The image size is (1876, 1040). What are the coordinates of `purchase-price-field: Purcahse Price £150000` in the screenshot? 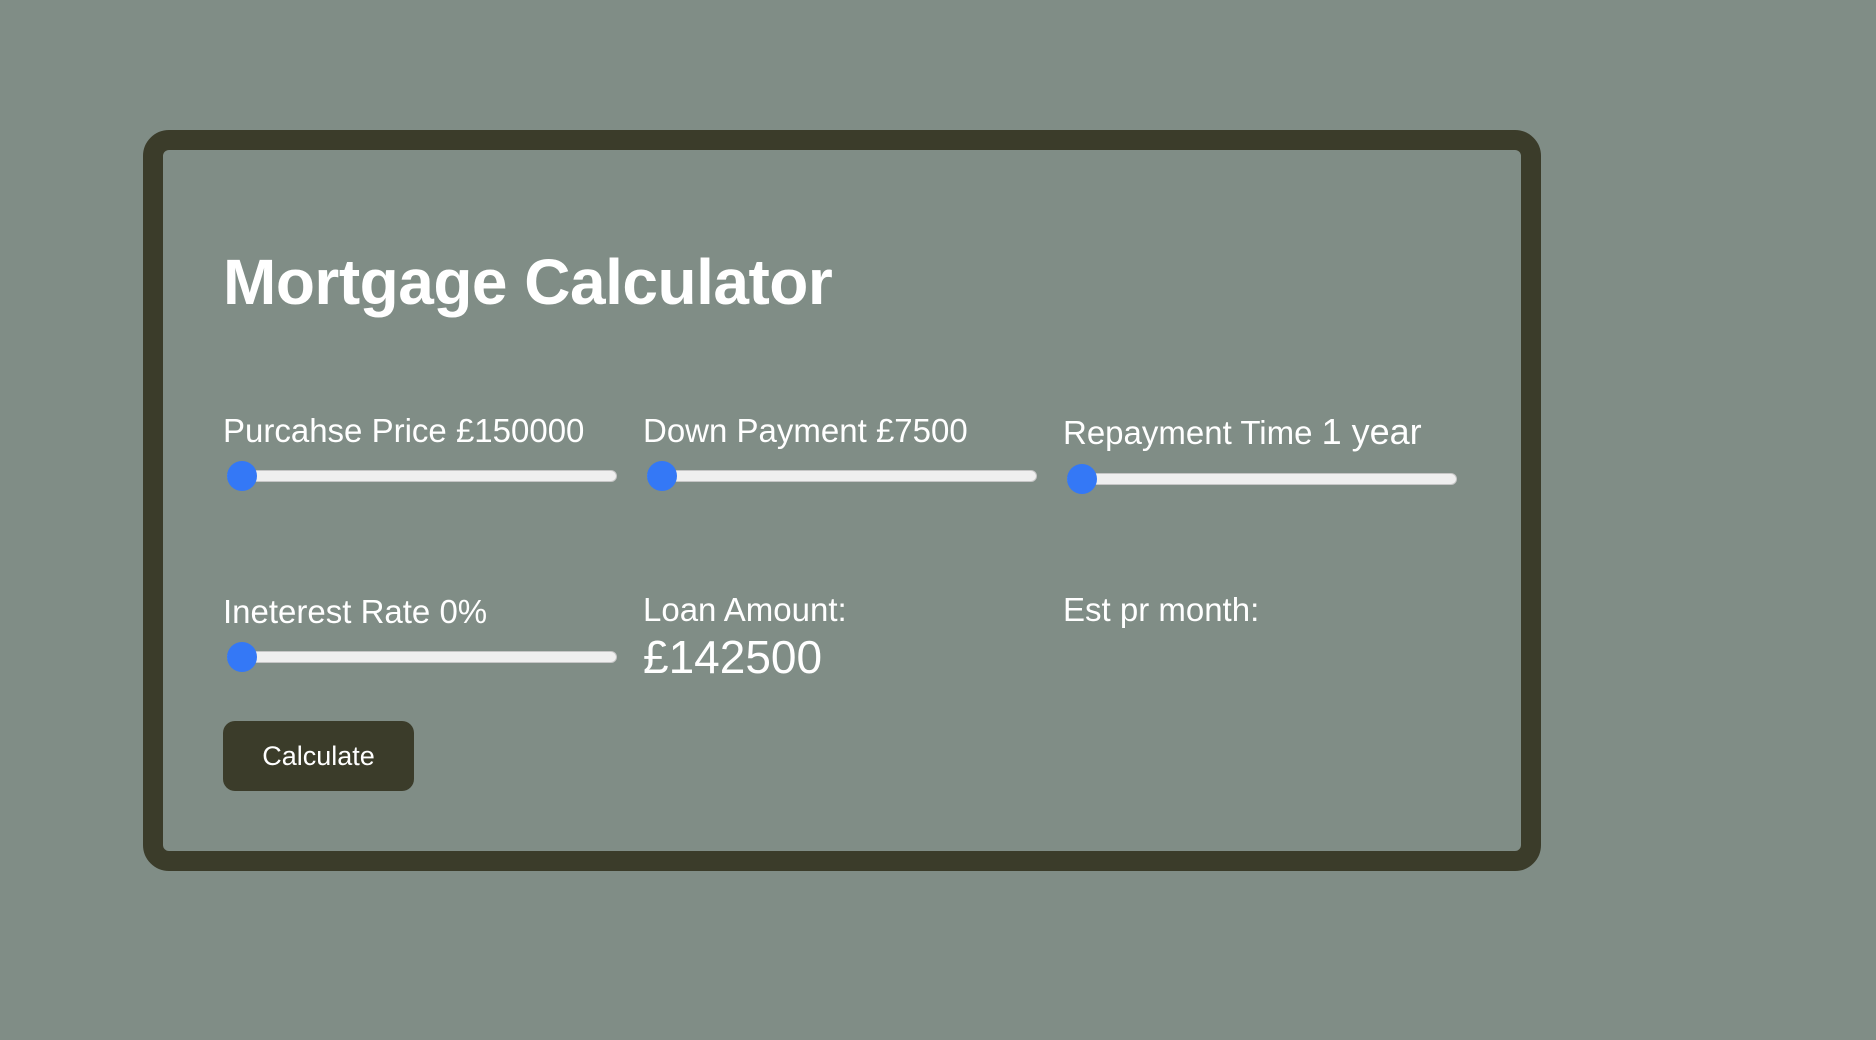 It's located at (420, 452).